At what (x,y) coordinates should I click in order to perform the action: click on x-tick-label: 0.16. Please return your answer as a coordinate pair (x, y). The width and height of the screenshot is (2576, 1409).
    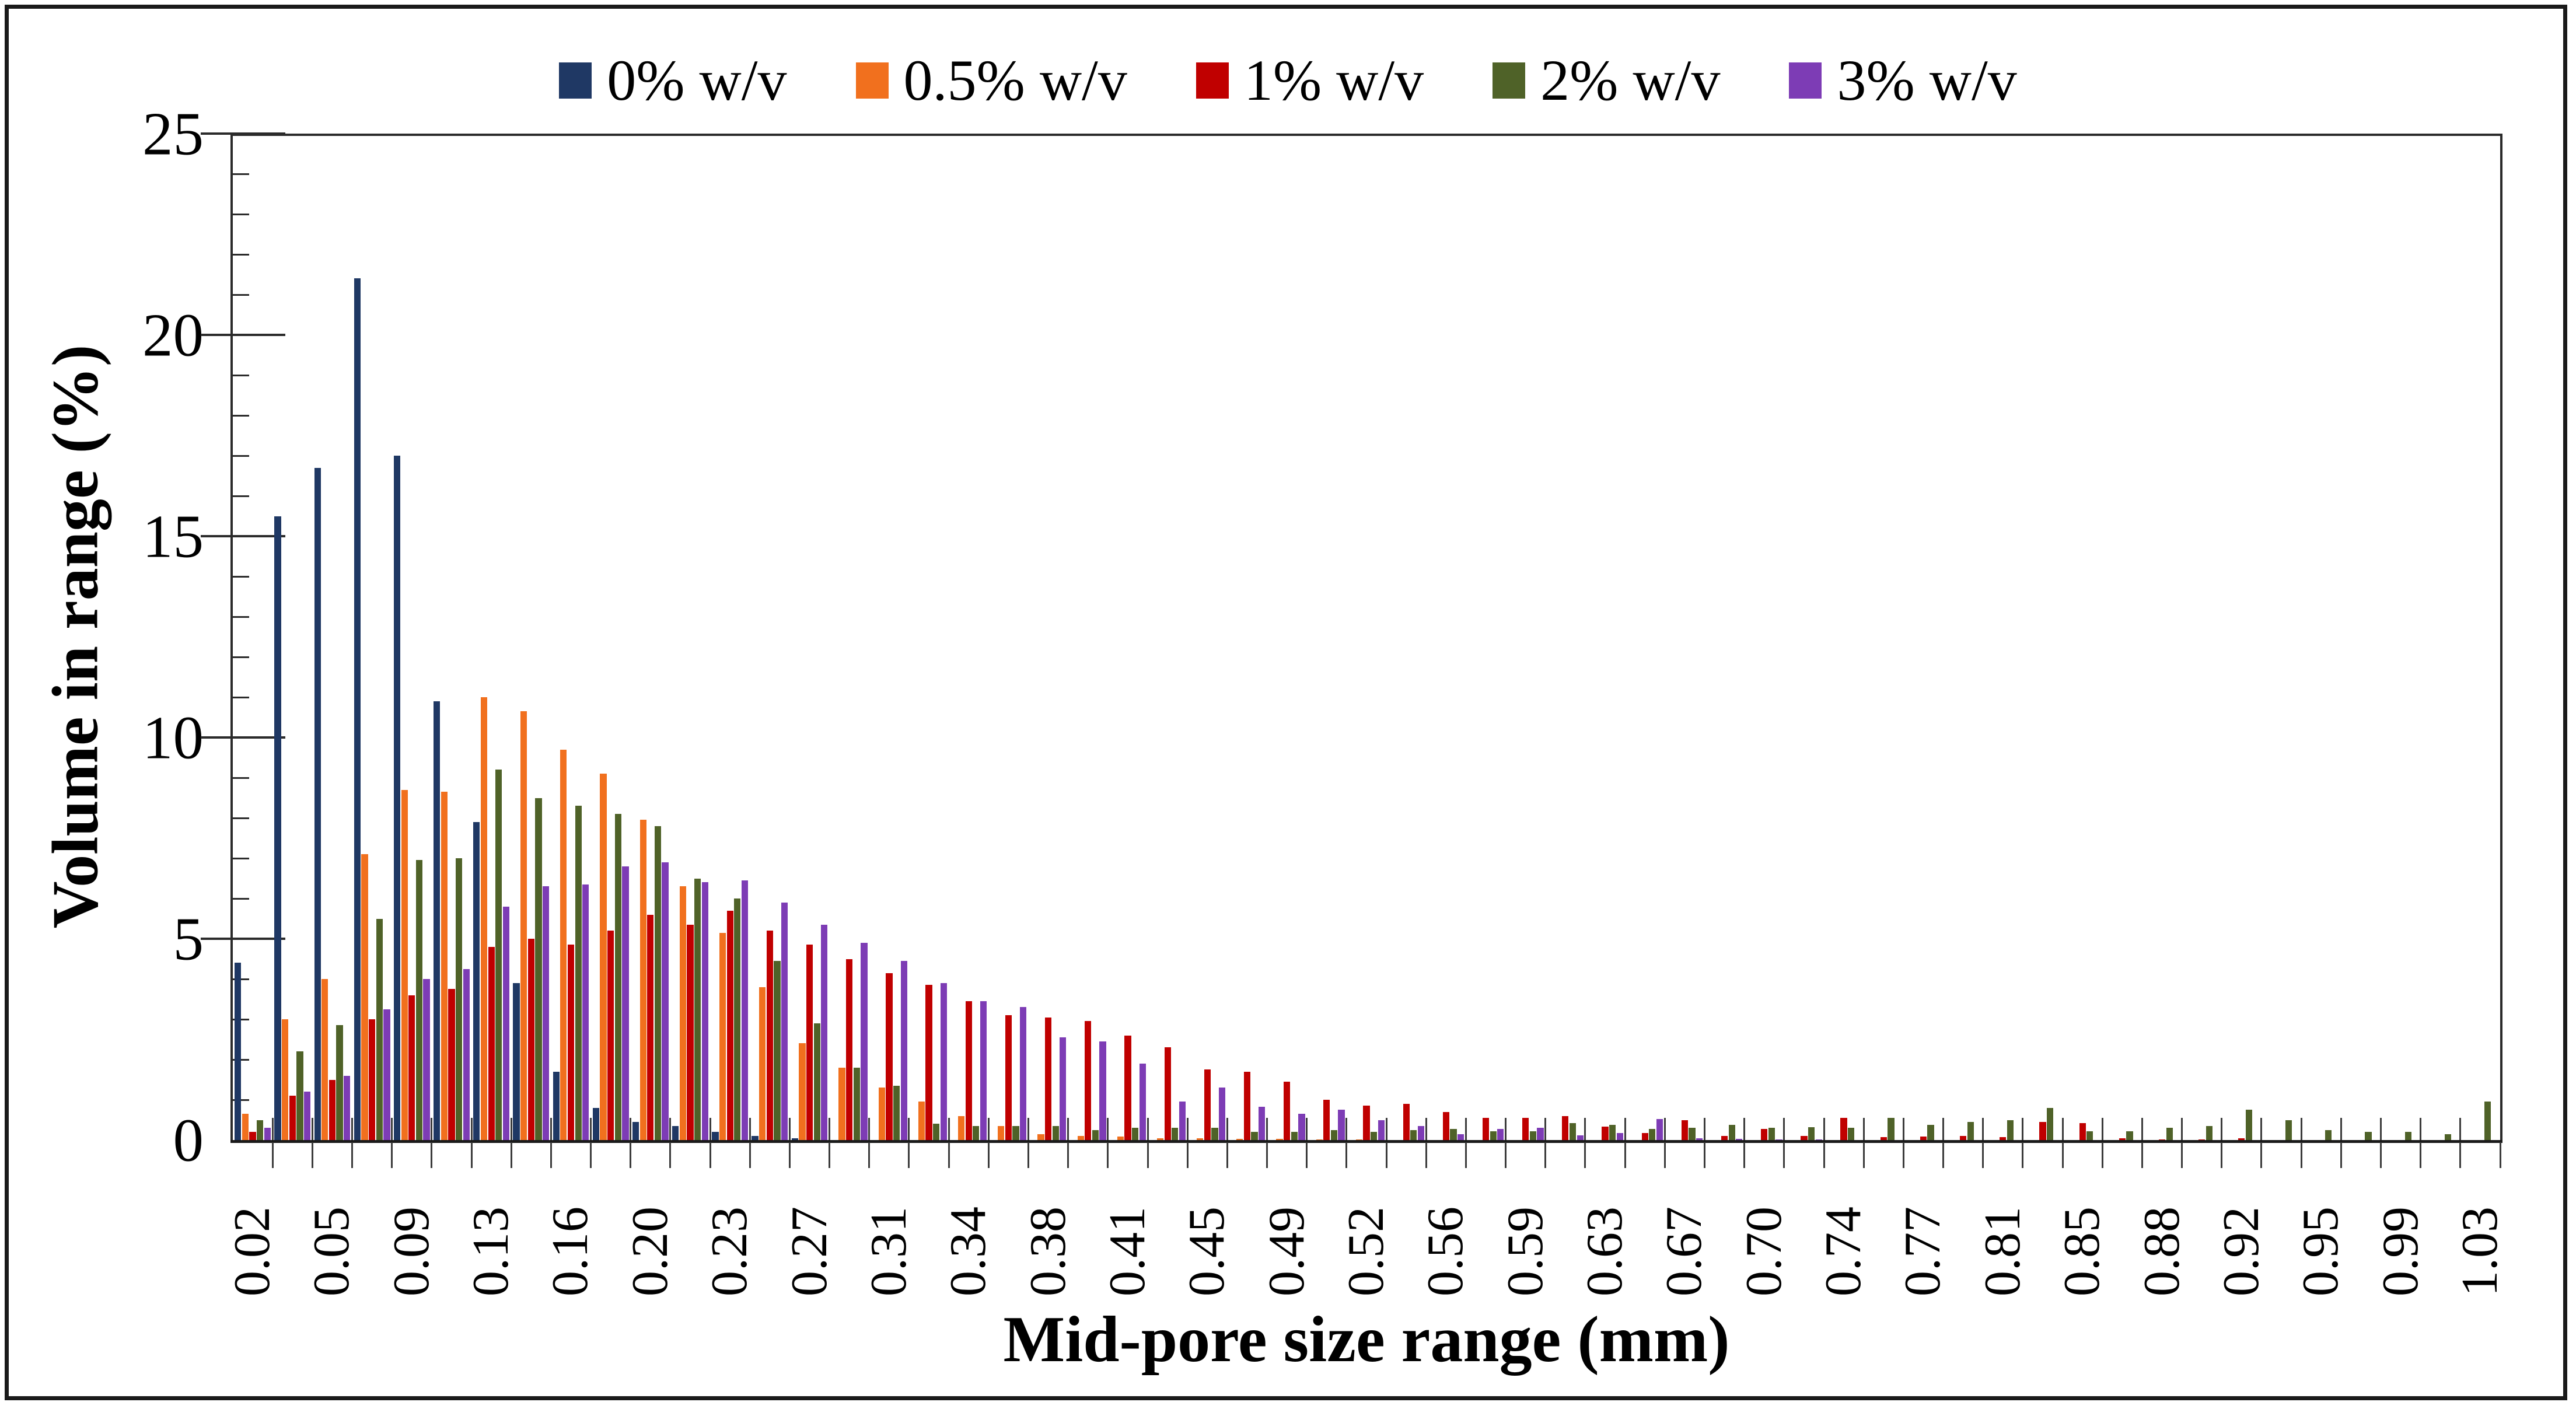
    Looking at the image, I should click on (570, 1251).